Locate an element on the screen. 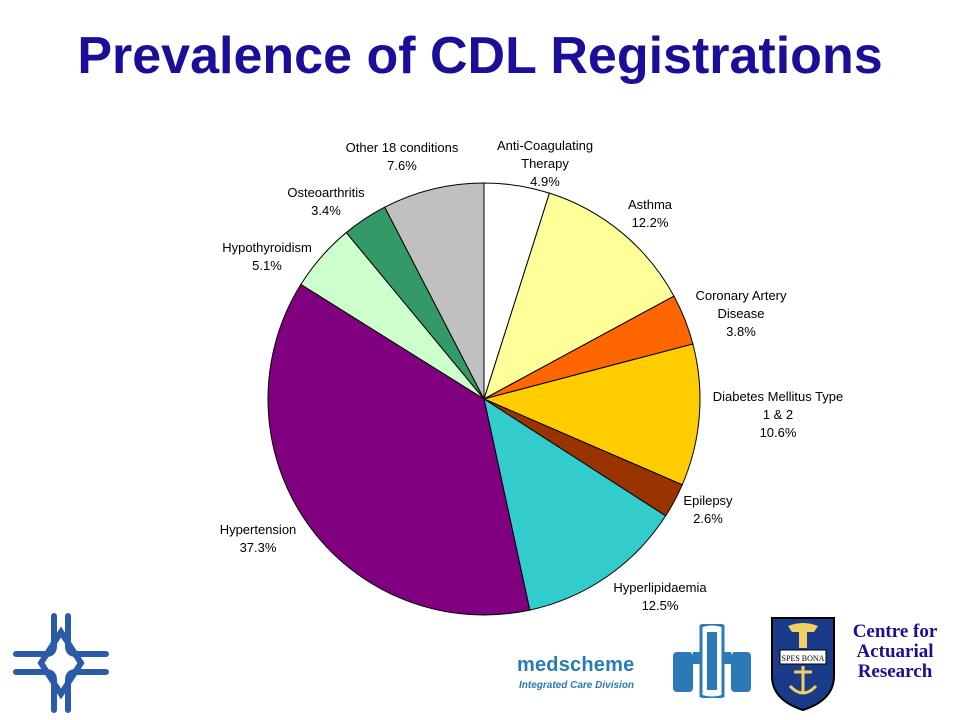 The height and width of the screenshot is (720, 960). pie-label-5: Hyperlipidaemia 12.5% is located at coordinates (660, 596).